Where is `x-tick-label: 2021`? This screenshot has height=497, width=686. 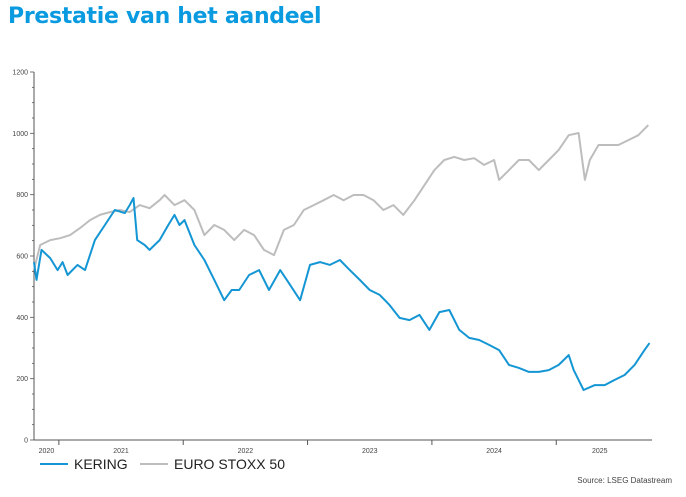
x-tick-label: 2021 is located at coordinates (121, 451).